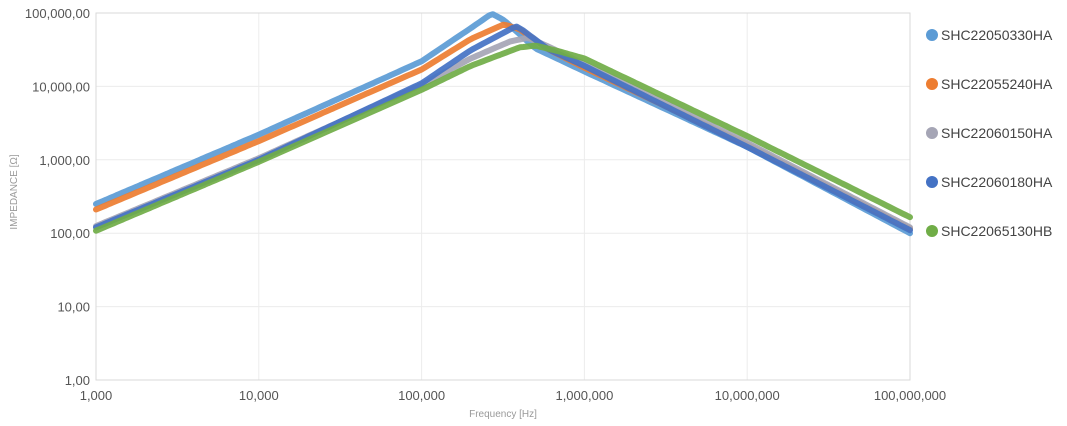 The height and width of the screenshot is (426, 1067). Describe the element at coordinates (747, 395) in the screenshot. I see `x-tick-label: 10,000,000` at that location.